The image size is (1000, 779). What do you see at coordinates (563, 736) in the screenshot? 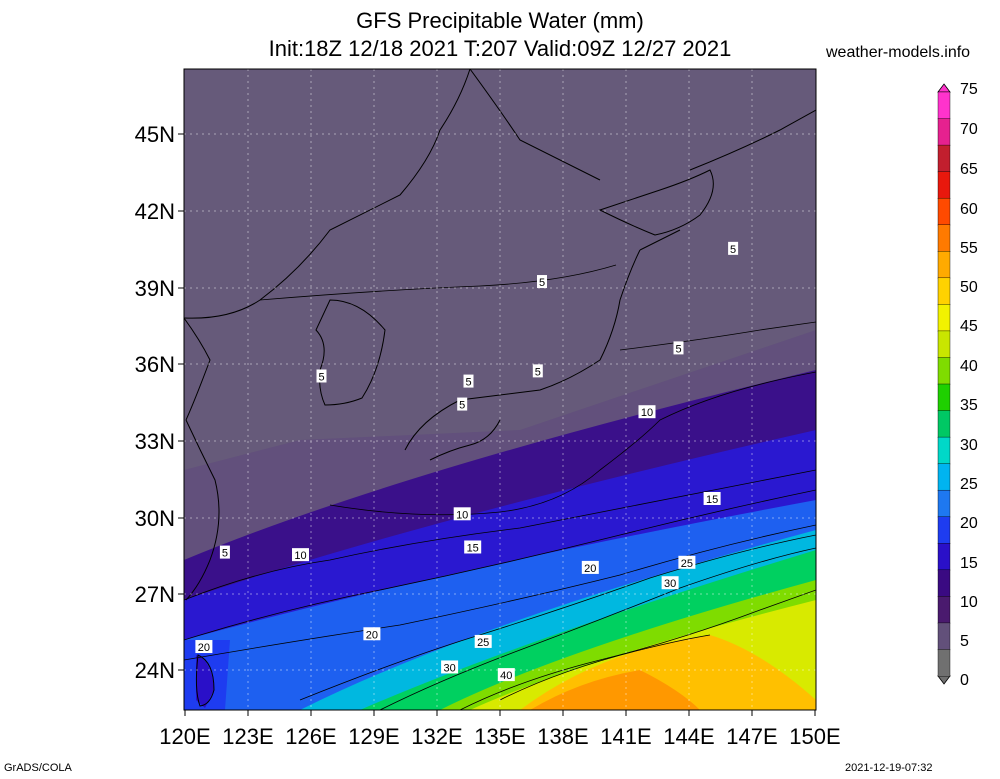
I see `lon-label: 138E` at bounding box center [563, 736].